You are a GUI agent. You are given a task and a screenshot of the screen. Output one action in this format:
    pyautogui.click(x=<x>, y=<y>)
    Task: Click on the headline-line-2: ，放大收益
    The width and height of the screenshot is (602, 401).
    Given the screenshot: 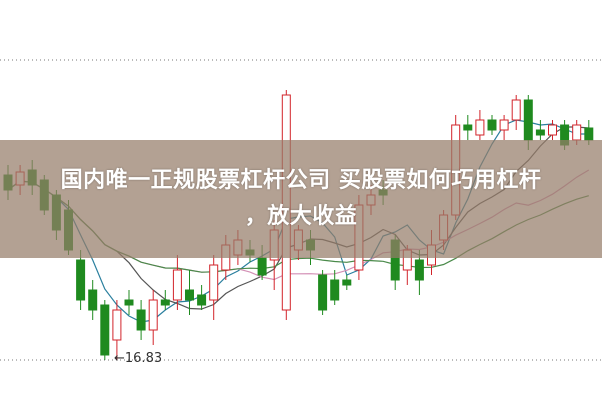 What is the action you would take?
    pyautogui.click(x=301, y=216)
    